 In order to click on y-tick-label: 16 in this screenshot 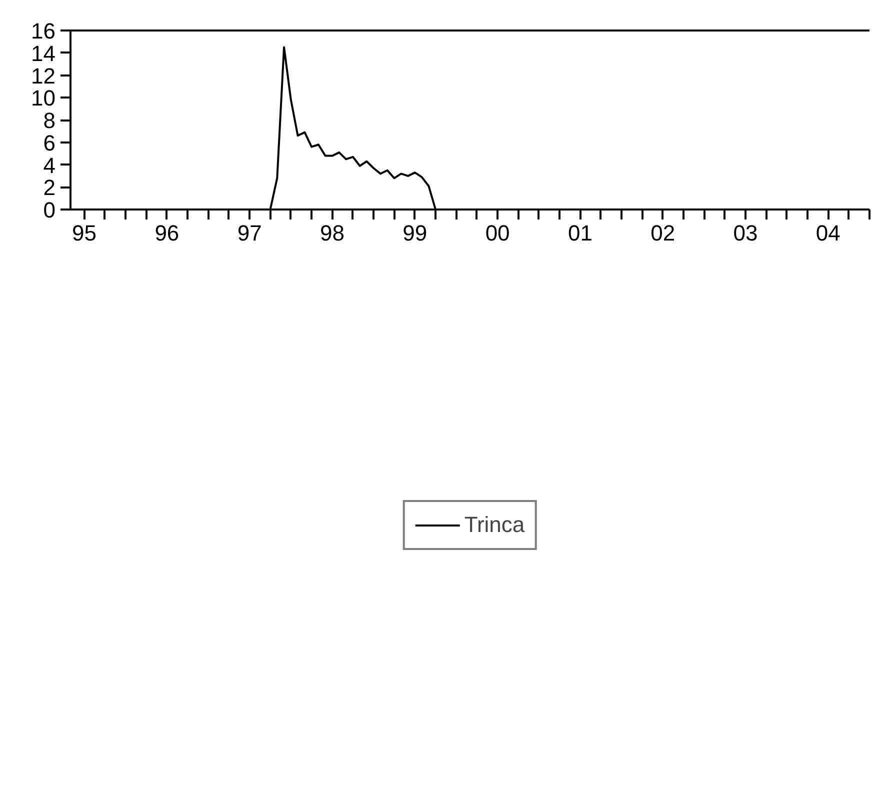, I will do `click(43, 31)`.